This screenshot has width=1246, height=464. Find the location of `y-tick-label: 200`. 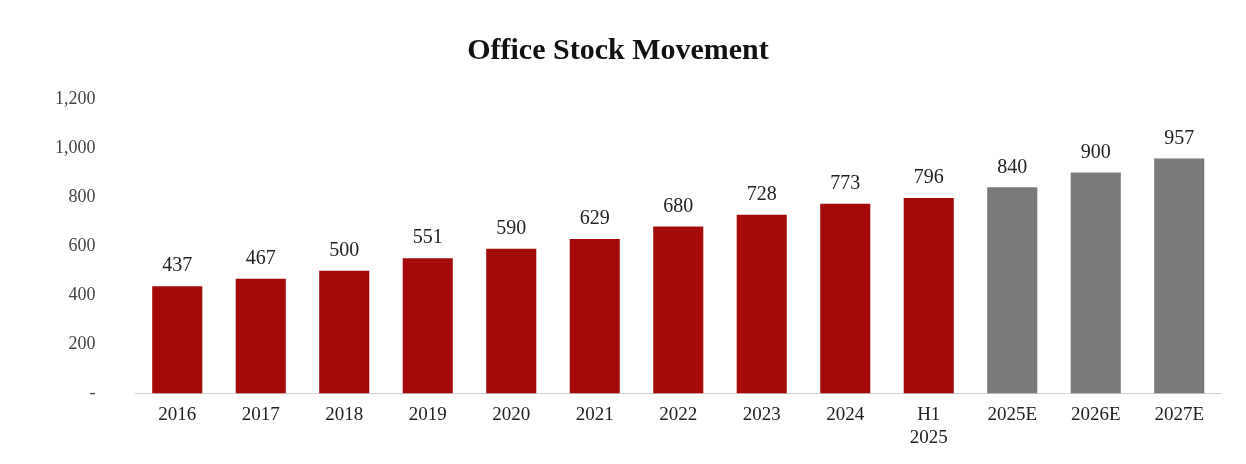

y-tick-label: 200 is located at coordinates (82, 343).